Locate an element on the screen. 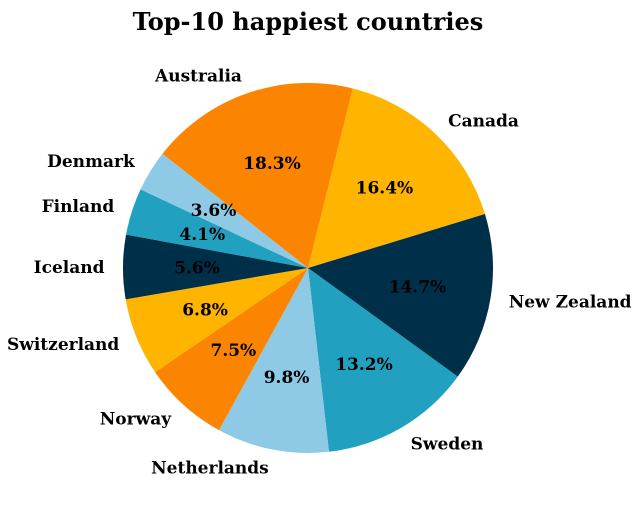  pie-slice-switzerland is located at coordinates (216, 320).